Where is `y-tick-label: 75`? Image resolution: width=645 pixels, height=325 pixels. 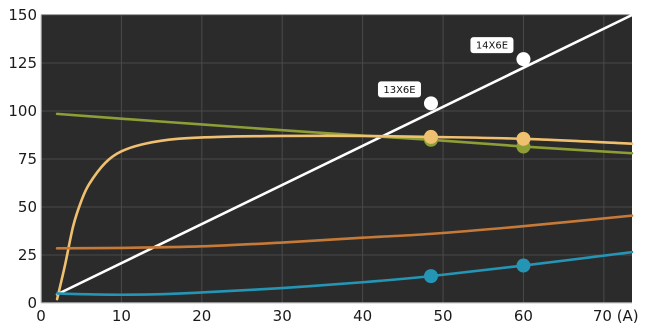 y-tick-label: 75 is located at coordinates (27, 159).